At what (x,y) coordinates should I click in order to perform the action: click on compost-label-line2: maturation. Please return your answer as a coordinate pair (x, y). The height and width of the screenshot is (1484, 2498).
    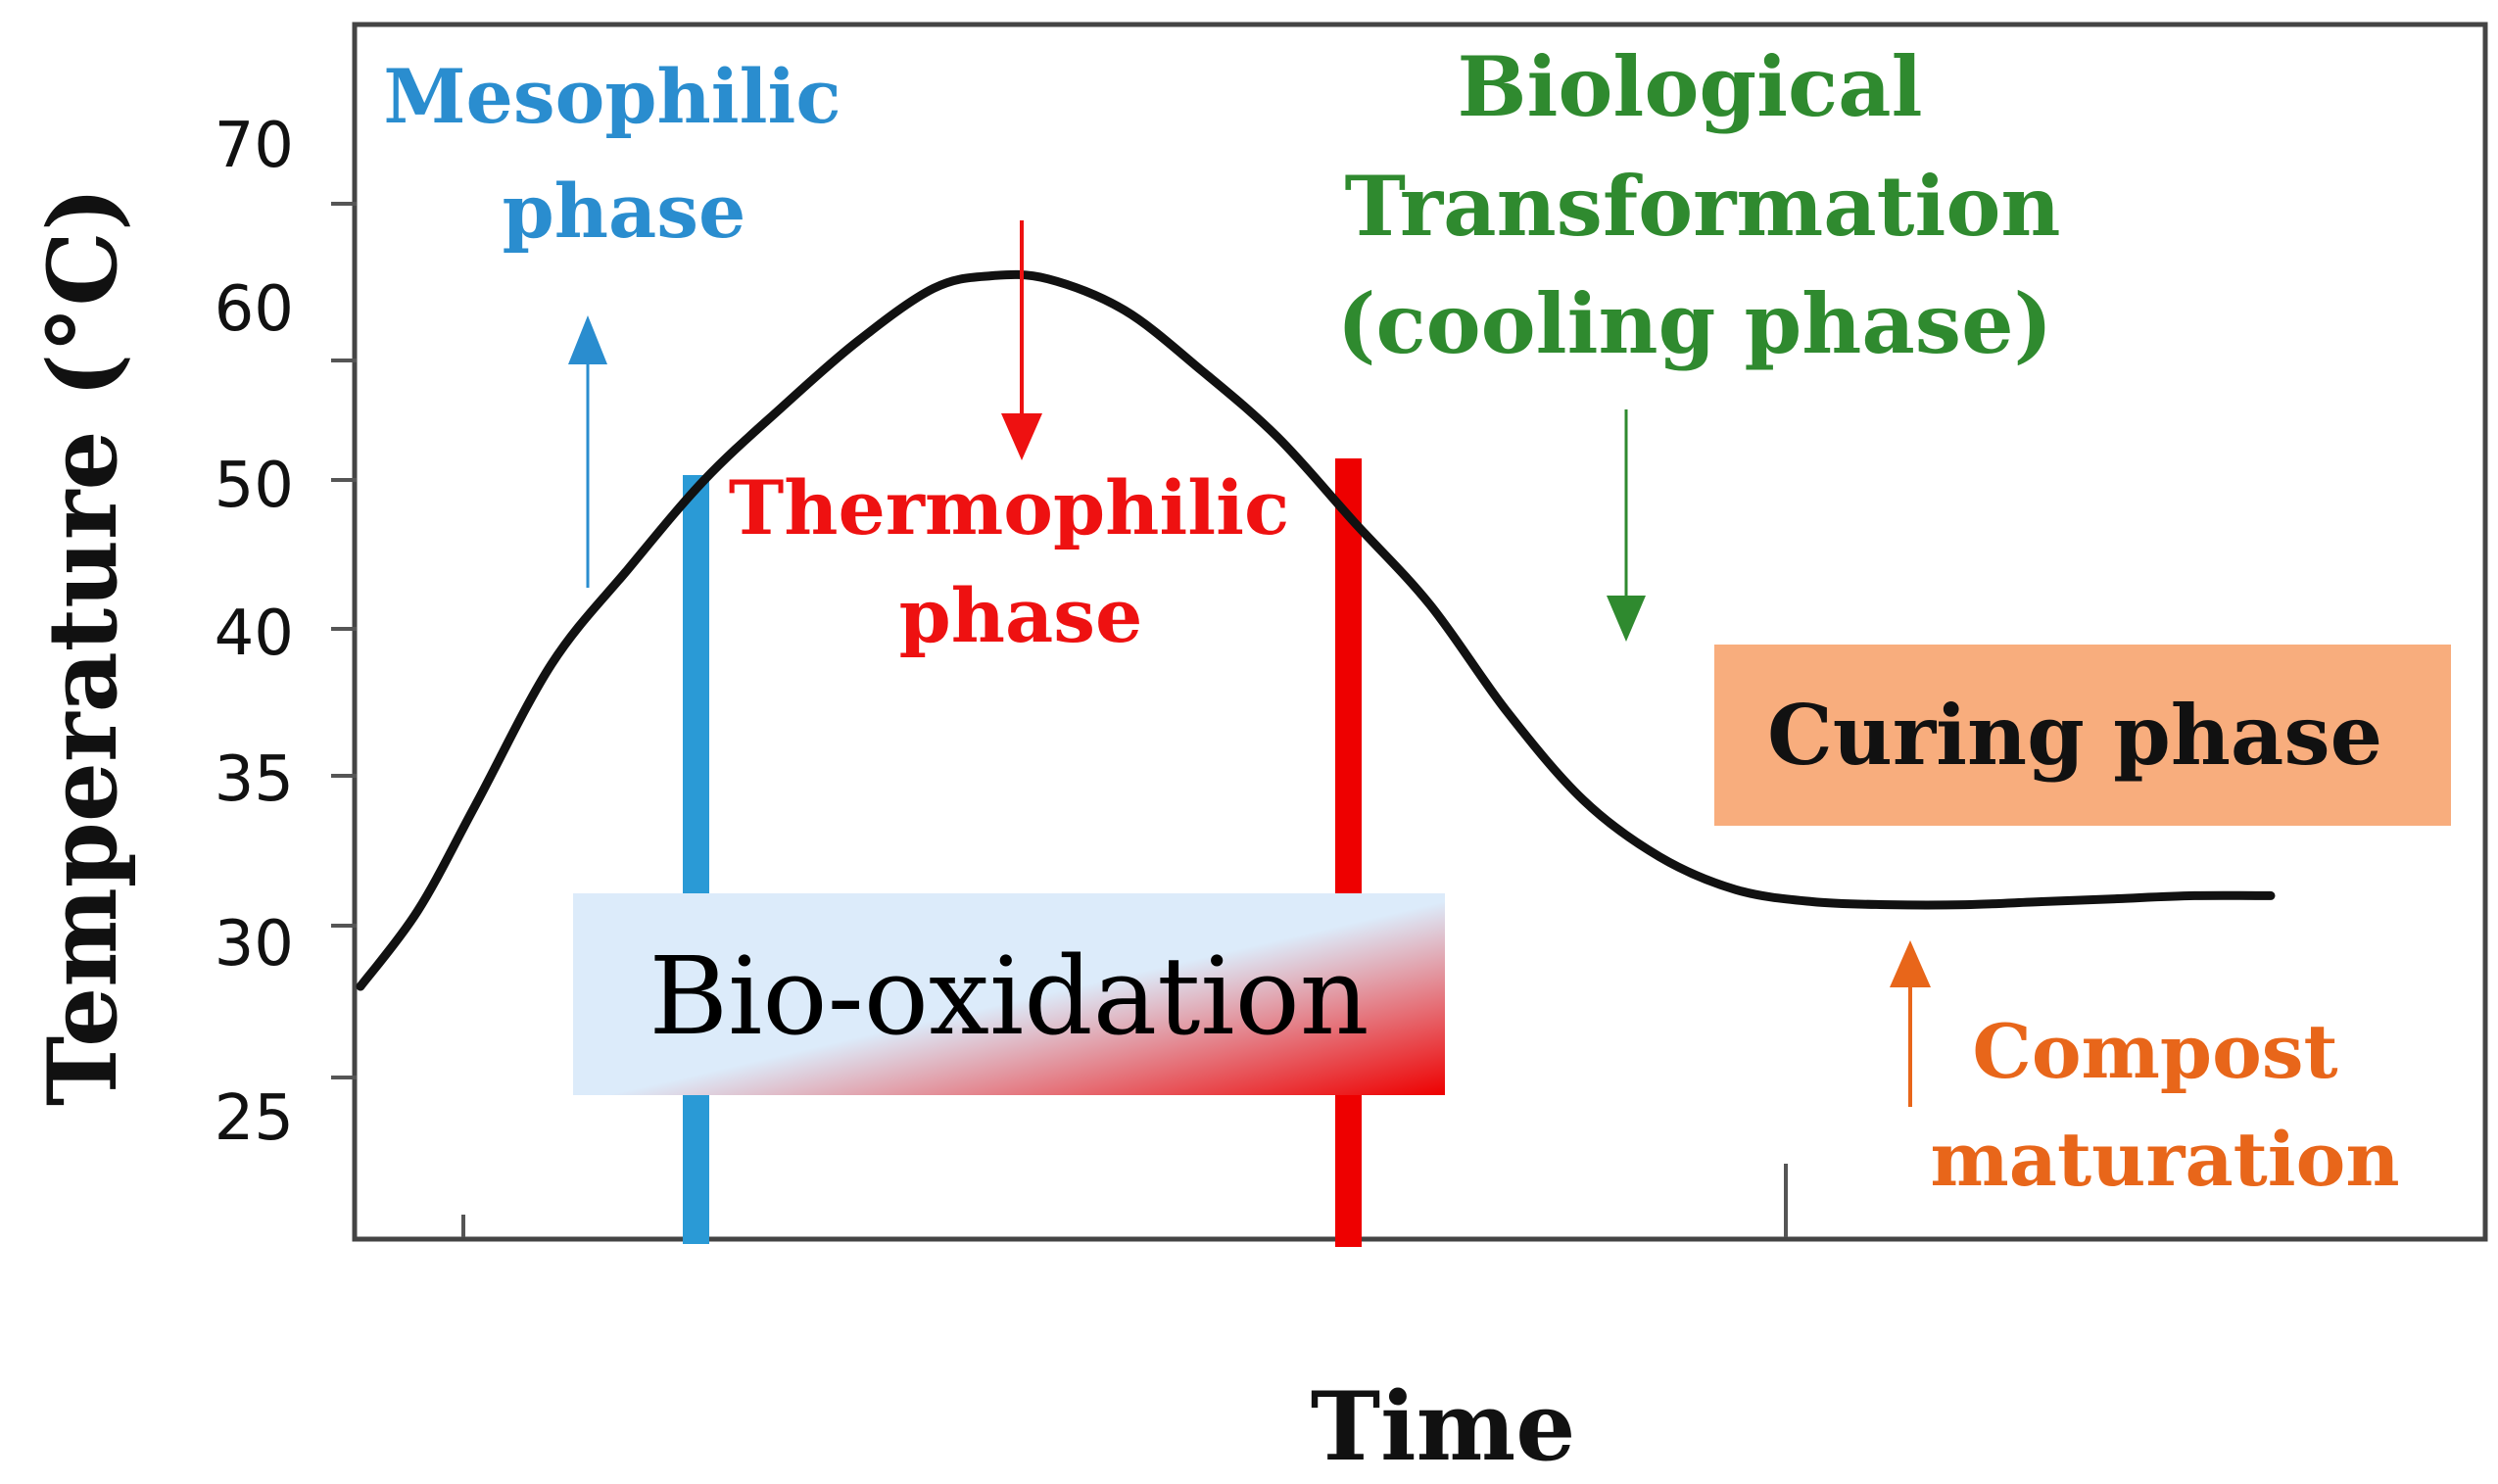
    Looking at the image, I should click on (2164, 1159).